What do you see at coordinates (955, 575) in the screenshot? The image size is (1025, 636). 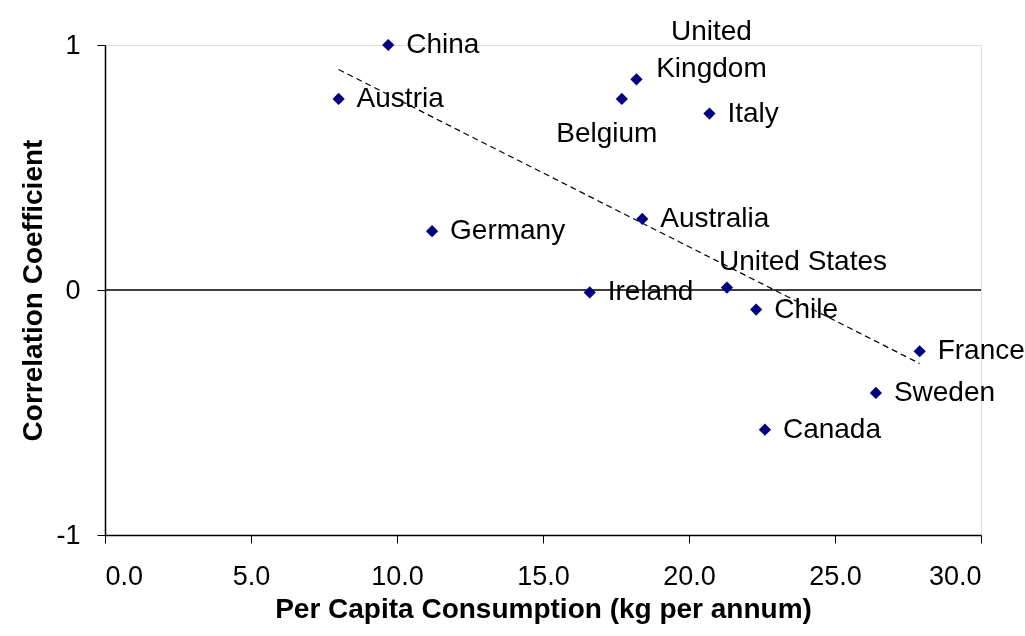 I see `x-tick-label: 30.0` at bounding box center [955, 575].